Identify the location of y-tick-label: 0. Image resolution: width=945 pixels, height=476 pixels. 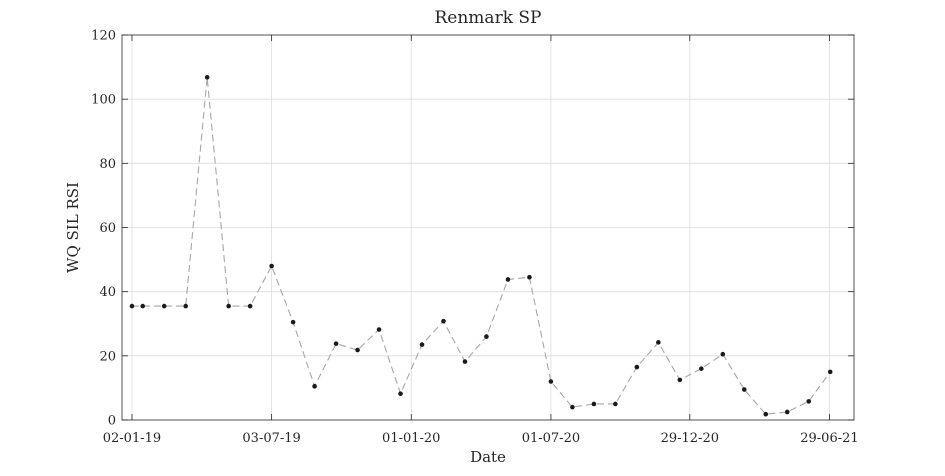
(112, 421).